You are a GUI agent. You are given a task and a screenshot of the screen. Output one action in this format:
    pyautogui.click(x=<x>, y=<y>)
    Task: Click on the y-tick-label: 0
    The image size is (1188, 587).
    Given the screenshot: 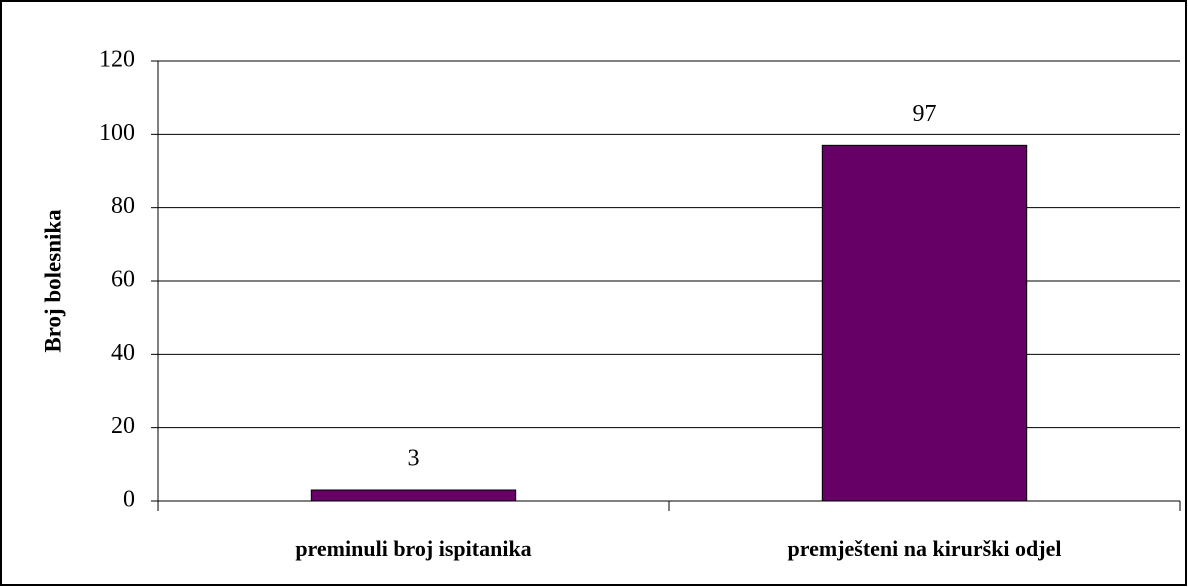 What is the action you would take?
    pyautogui.click(x=129, y=500)
    